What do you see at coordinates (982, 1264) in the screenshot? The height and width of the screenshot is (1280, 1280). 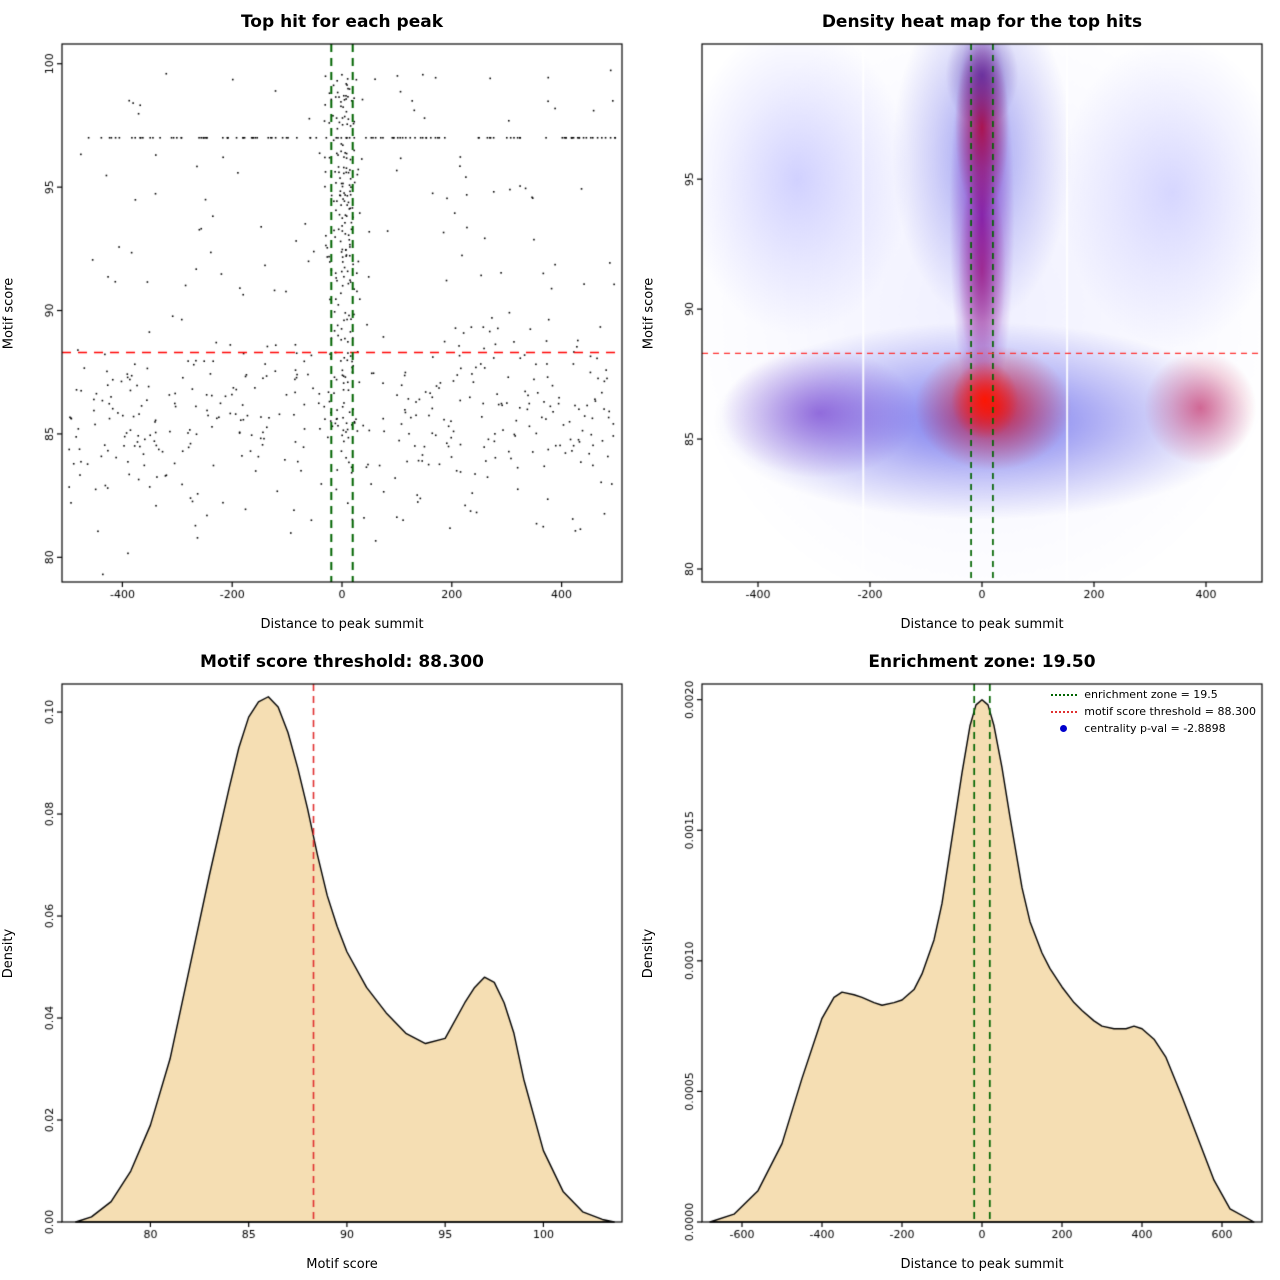 I see `distance-density-x-axis-label: Distance to peak summit` at bounding box center [982, 1264].